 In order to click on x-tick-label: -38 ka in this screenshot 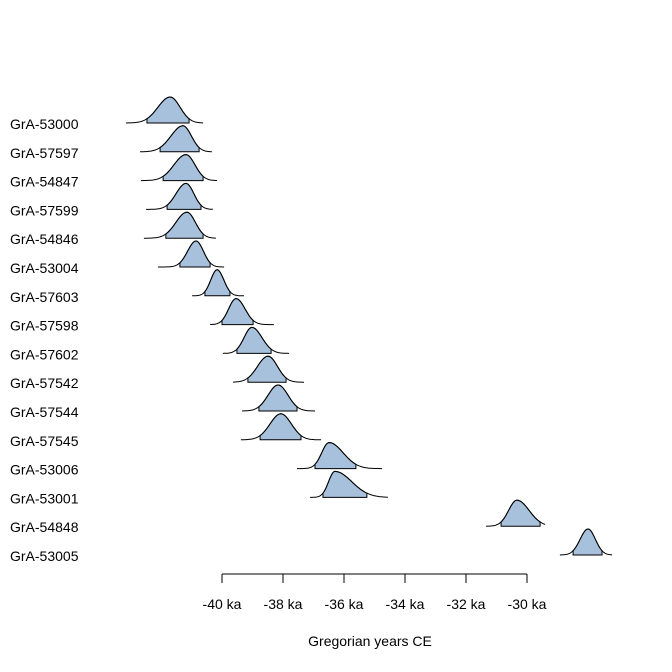, I will do `click(283, 604)`.